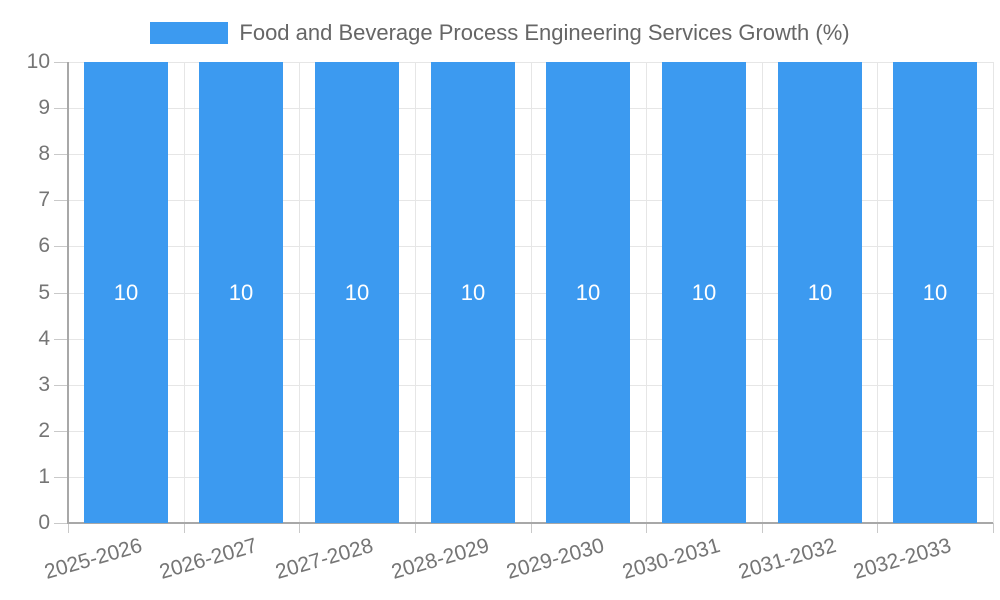 The width and height of the screenshot is (1000, 600). Describe the element at coordinates (324, 559) in the screenshot. I see `x-axis-tick-label: 2027-2028` at that location.